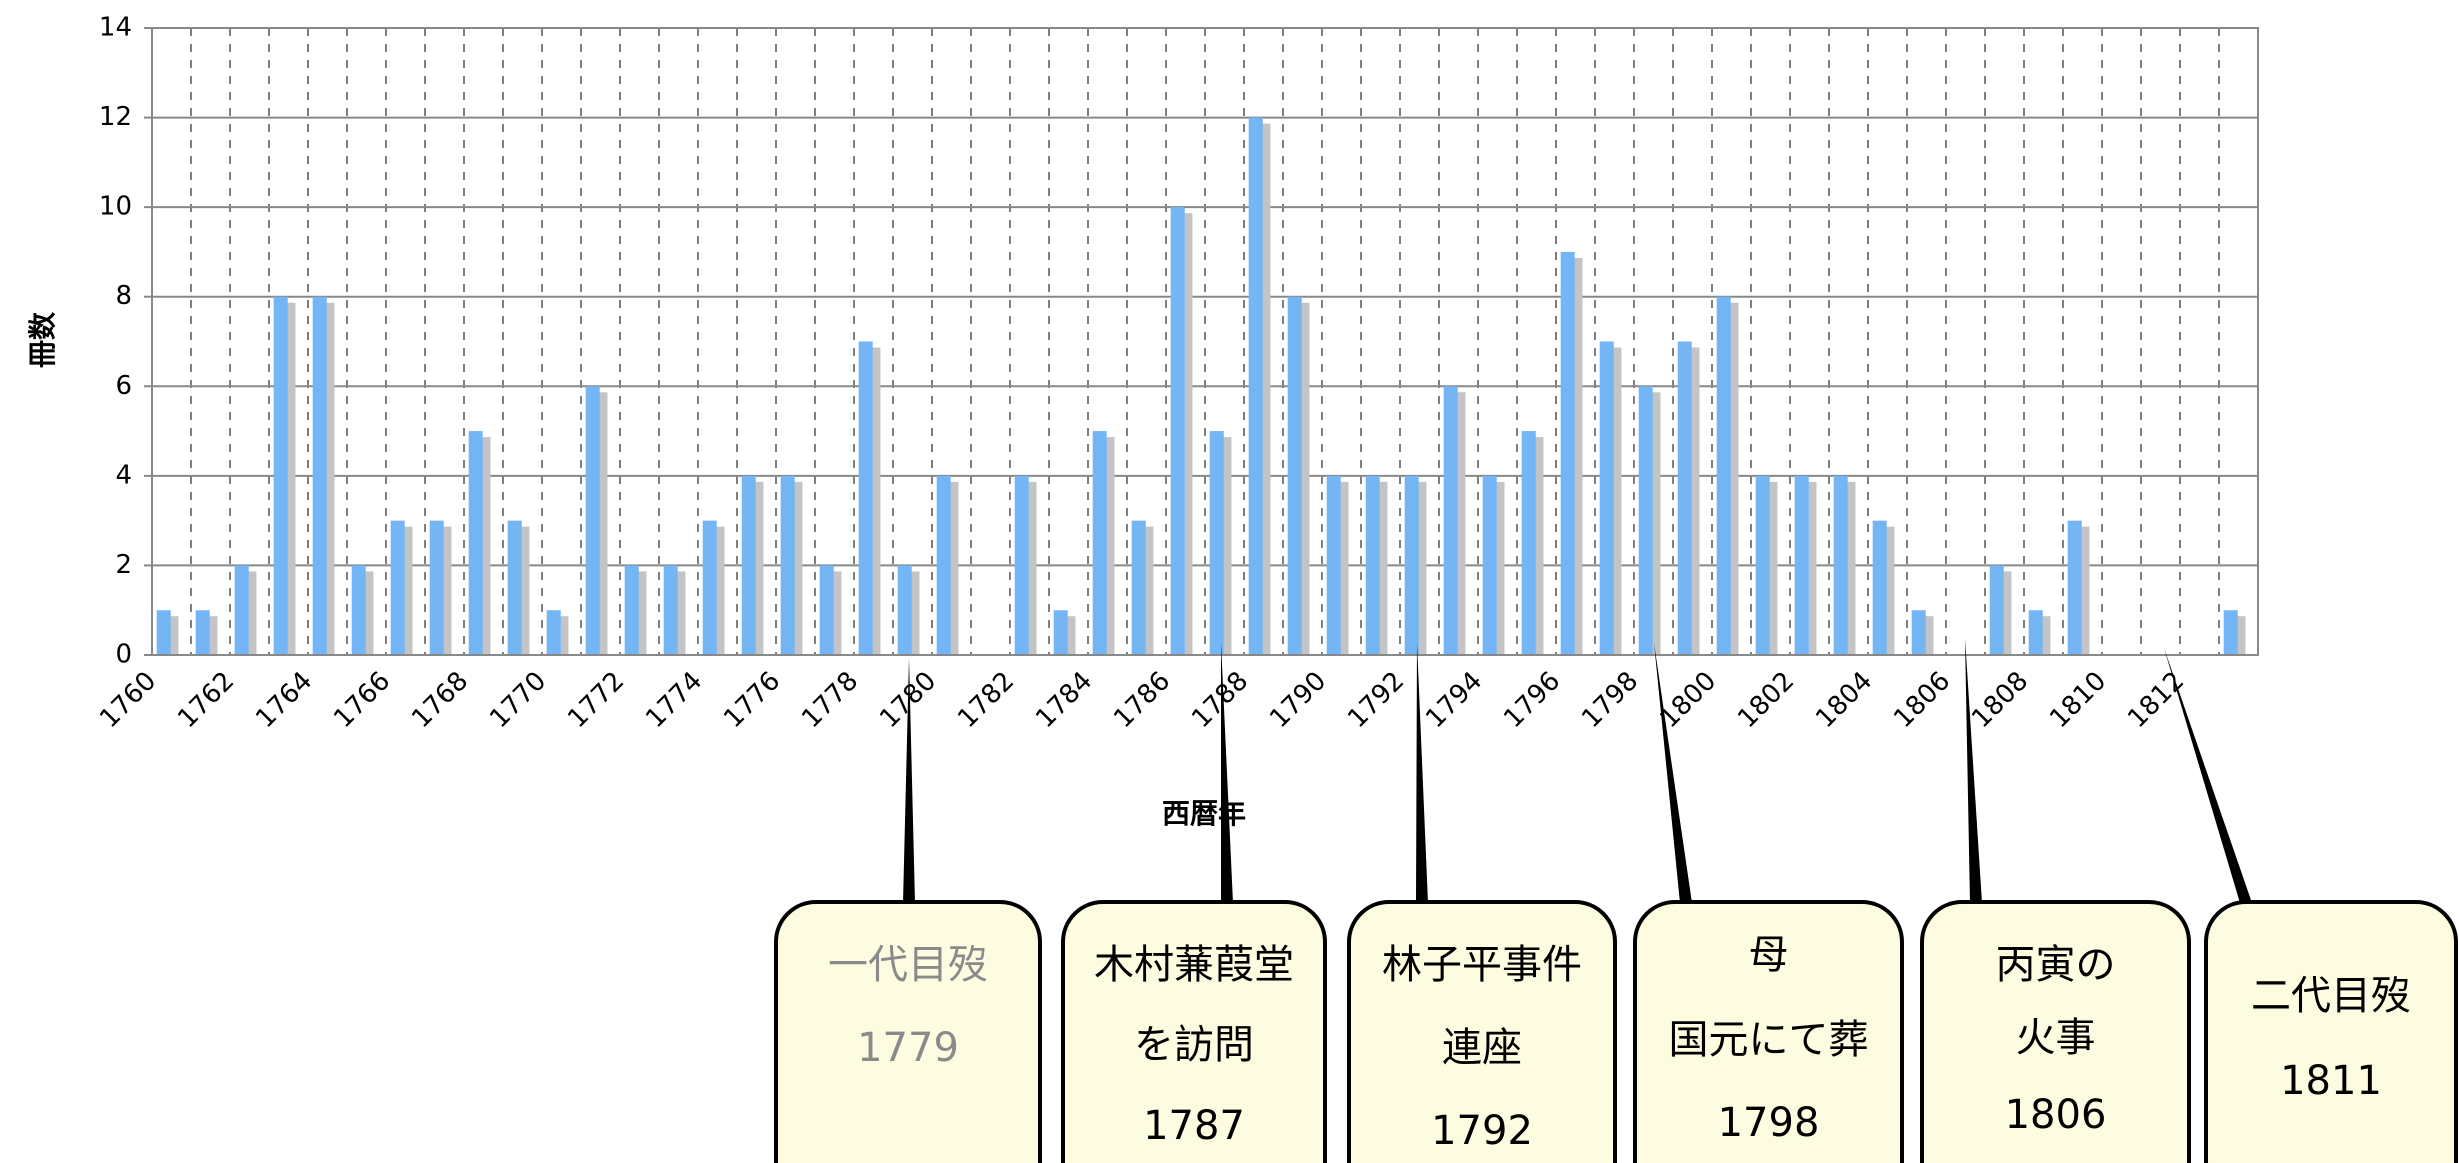  I want to click on callout-text: 一代目歿, so click(908, 965).